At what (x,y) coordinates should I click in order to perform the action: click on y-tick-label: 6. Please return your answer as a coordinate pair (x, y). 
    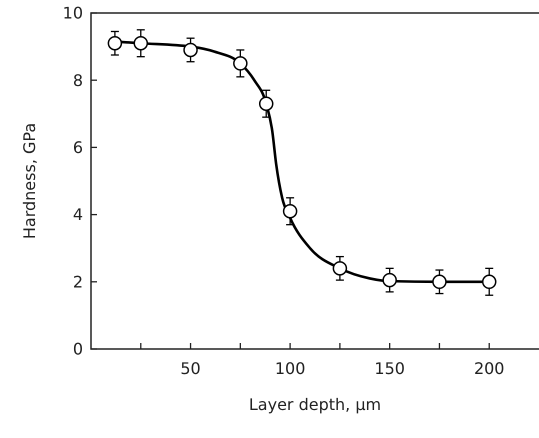
    Looking at the image, I should click on (77, 147).